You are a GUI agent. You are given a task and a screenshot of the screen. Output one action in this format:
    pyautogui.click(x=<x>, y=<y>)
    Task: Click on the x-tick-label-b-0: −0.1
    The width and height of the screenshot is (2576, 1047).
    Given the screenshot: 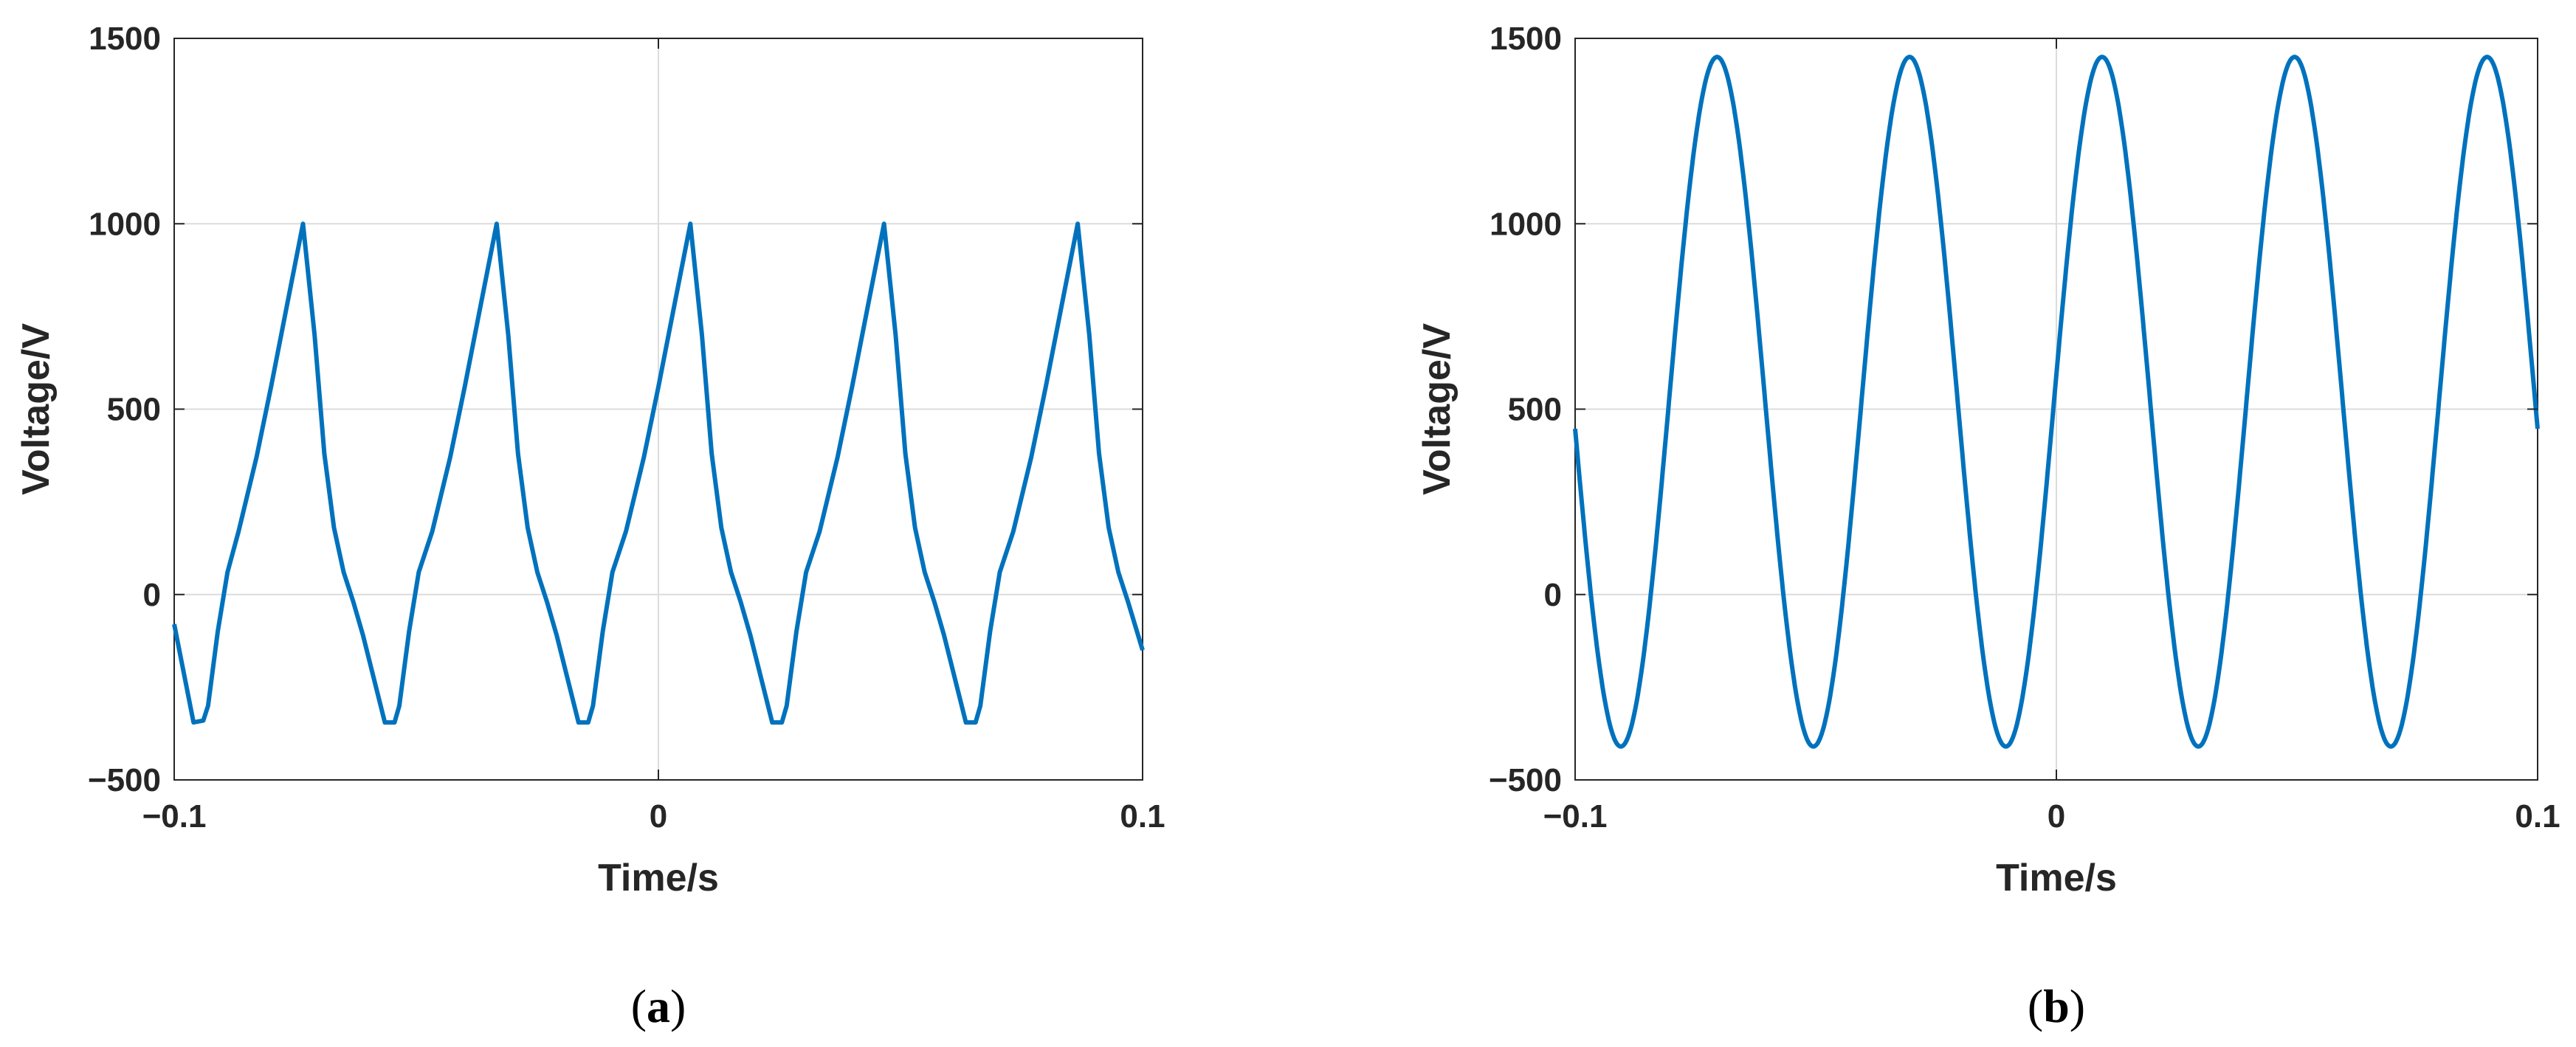 What is the action you would take?
    pyautogui.click(x=1576, y=816)
    